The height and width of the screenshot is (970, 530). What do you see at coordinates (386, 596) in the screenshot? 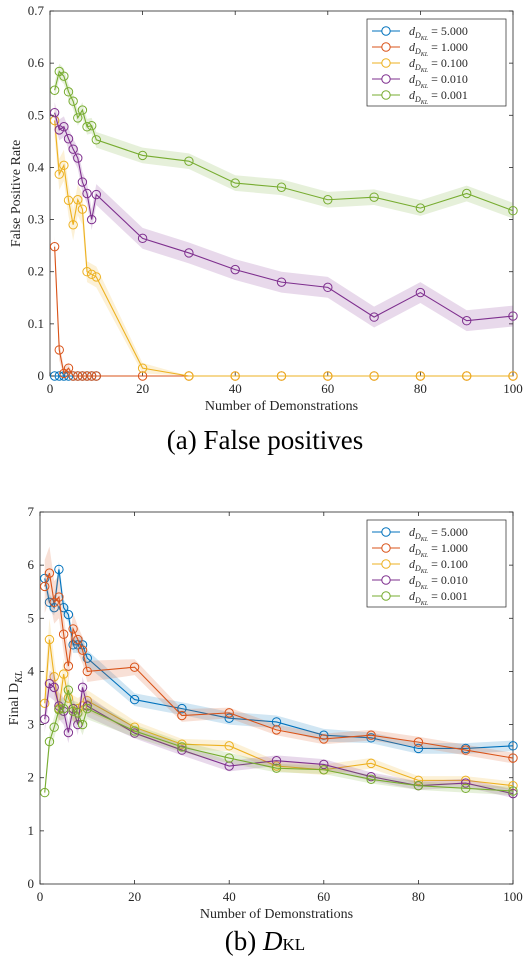
I see `legend-marker-0.001` at bounding box center [386, 596].